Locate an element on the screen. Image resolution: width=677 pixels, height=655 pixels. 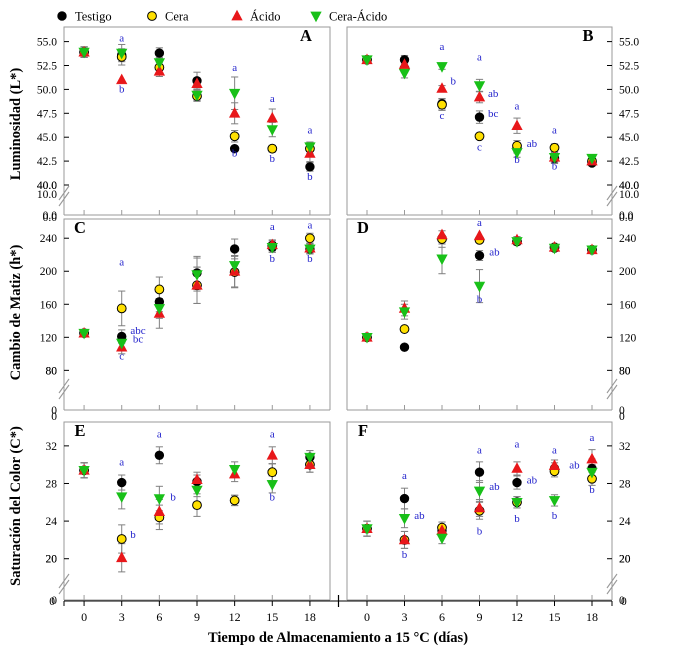
y-tick-label: 0.0 is located at coordinates (626, 216).